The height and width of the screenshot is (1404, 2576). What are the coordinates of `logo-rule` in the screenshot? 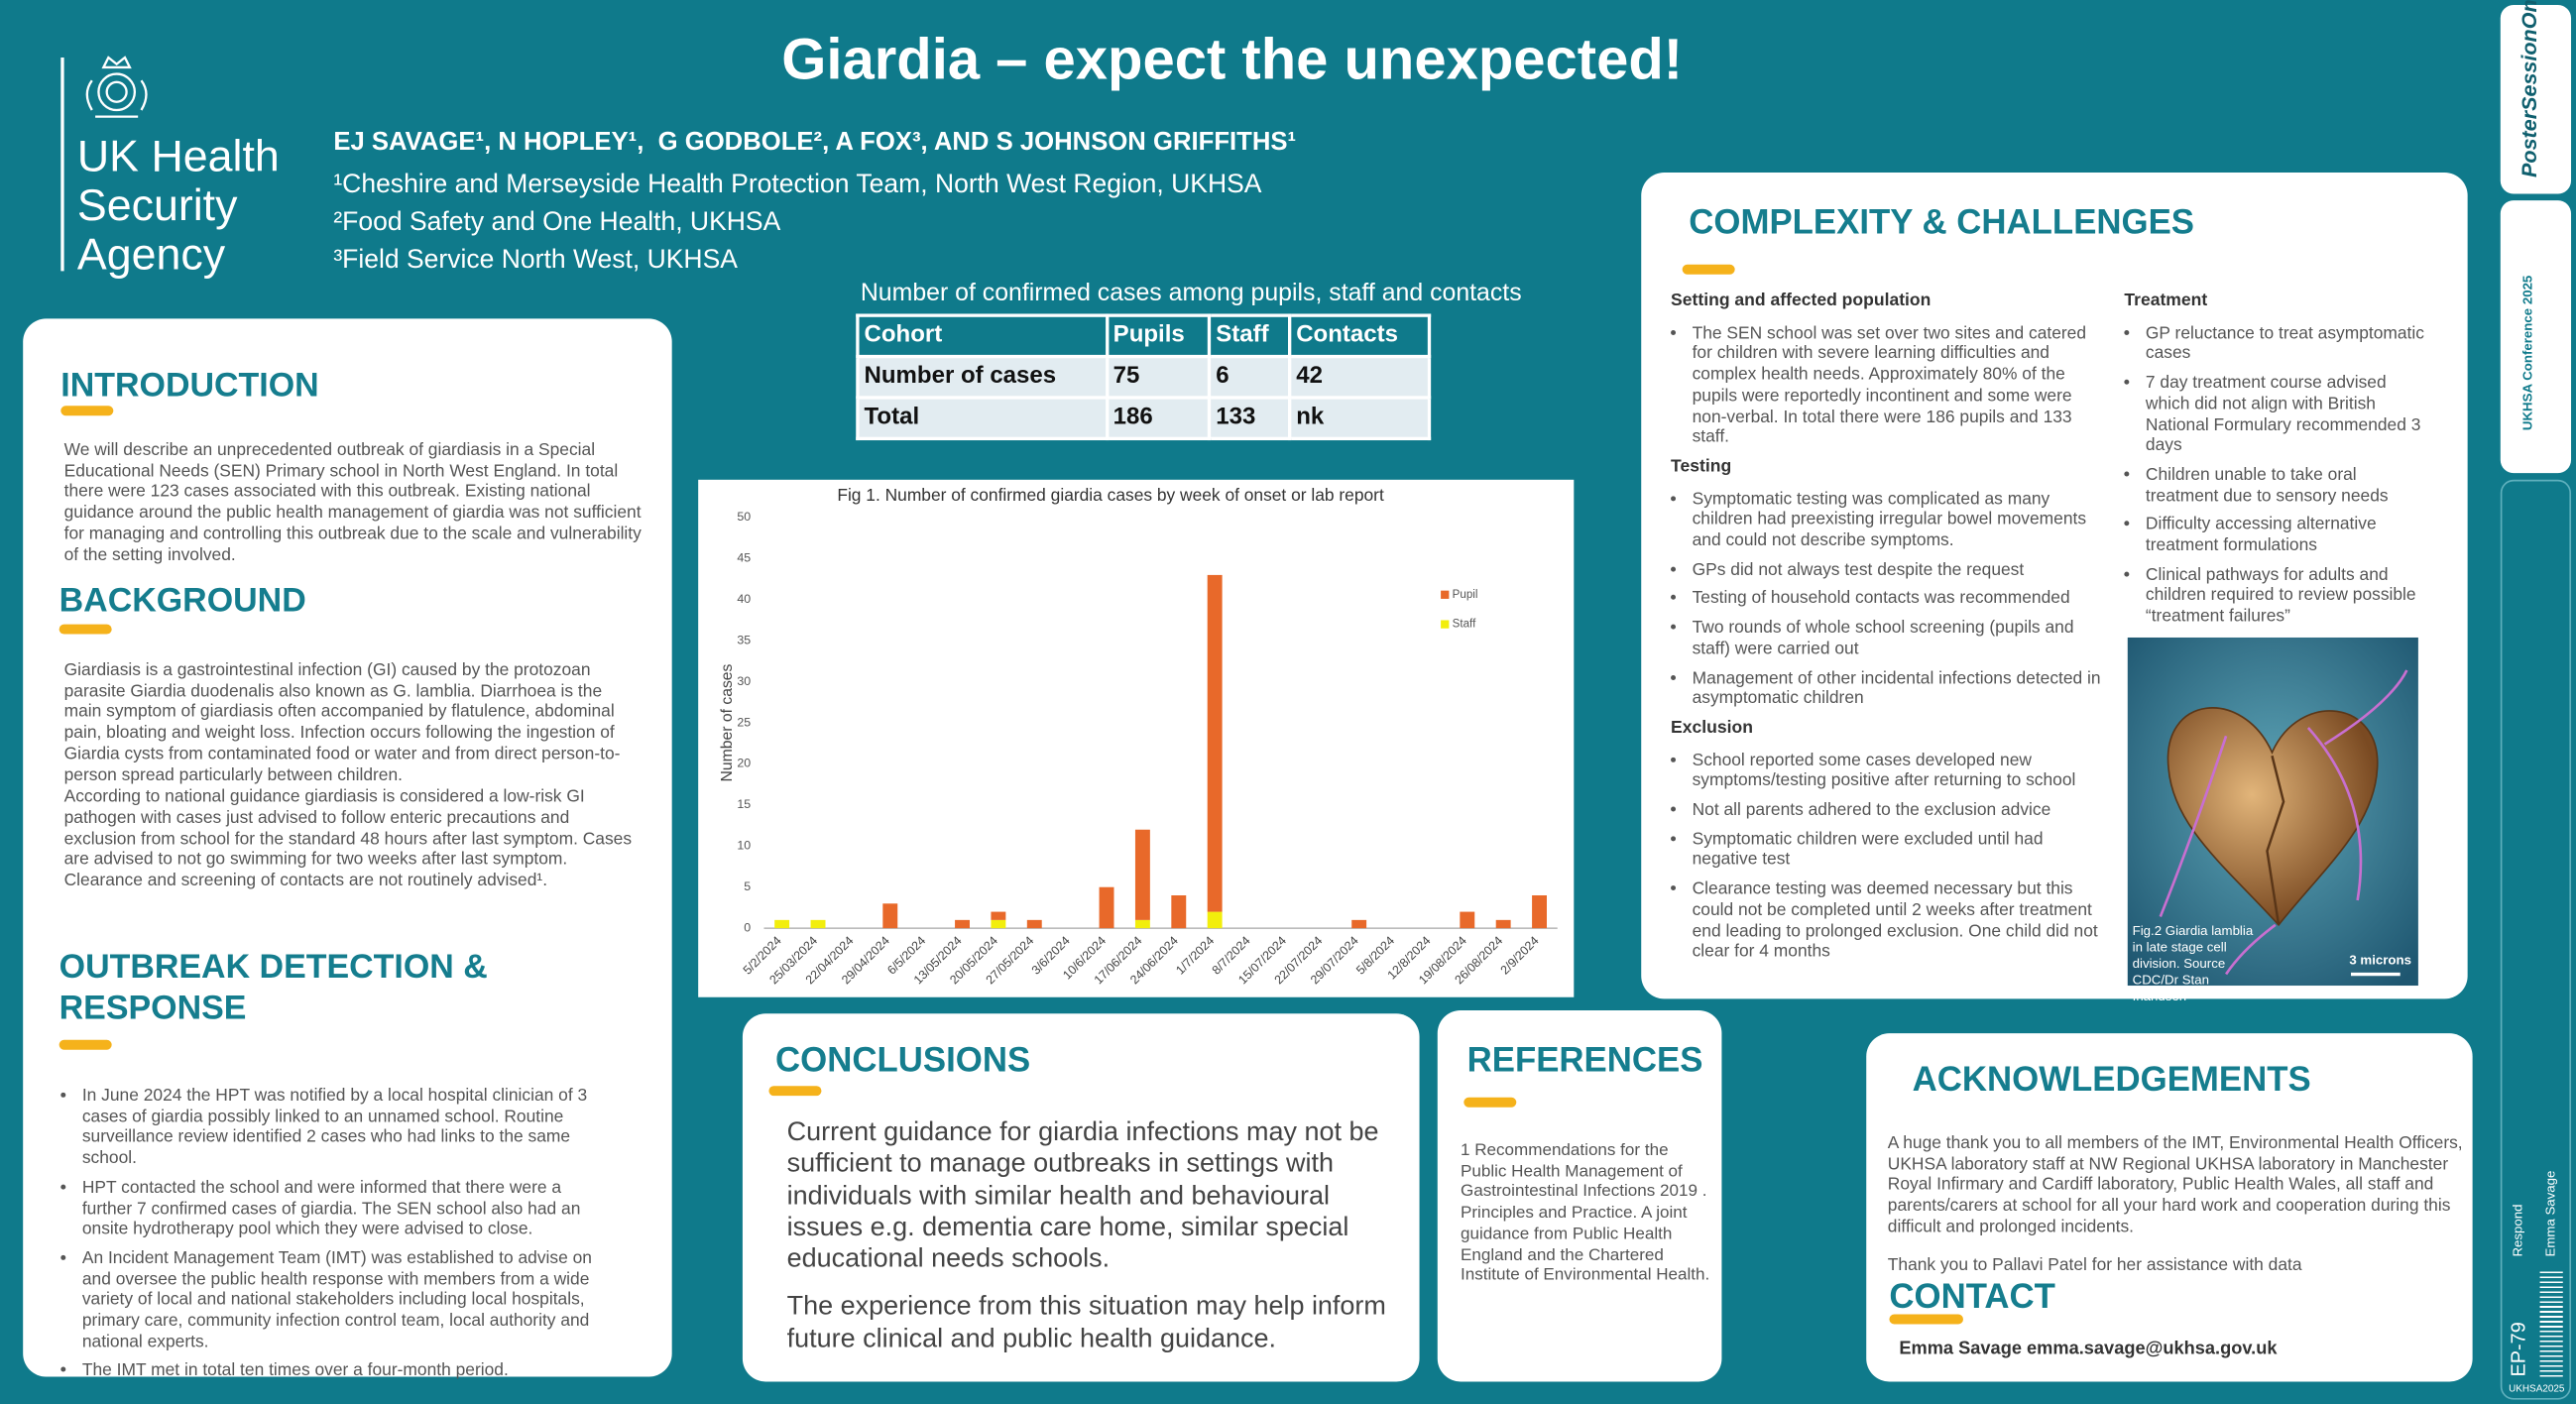 It's located at (62, 164).